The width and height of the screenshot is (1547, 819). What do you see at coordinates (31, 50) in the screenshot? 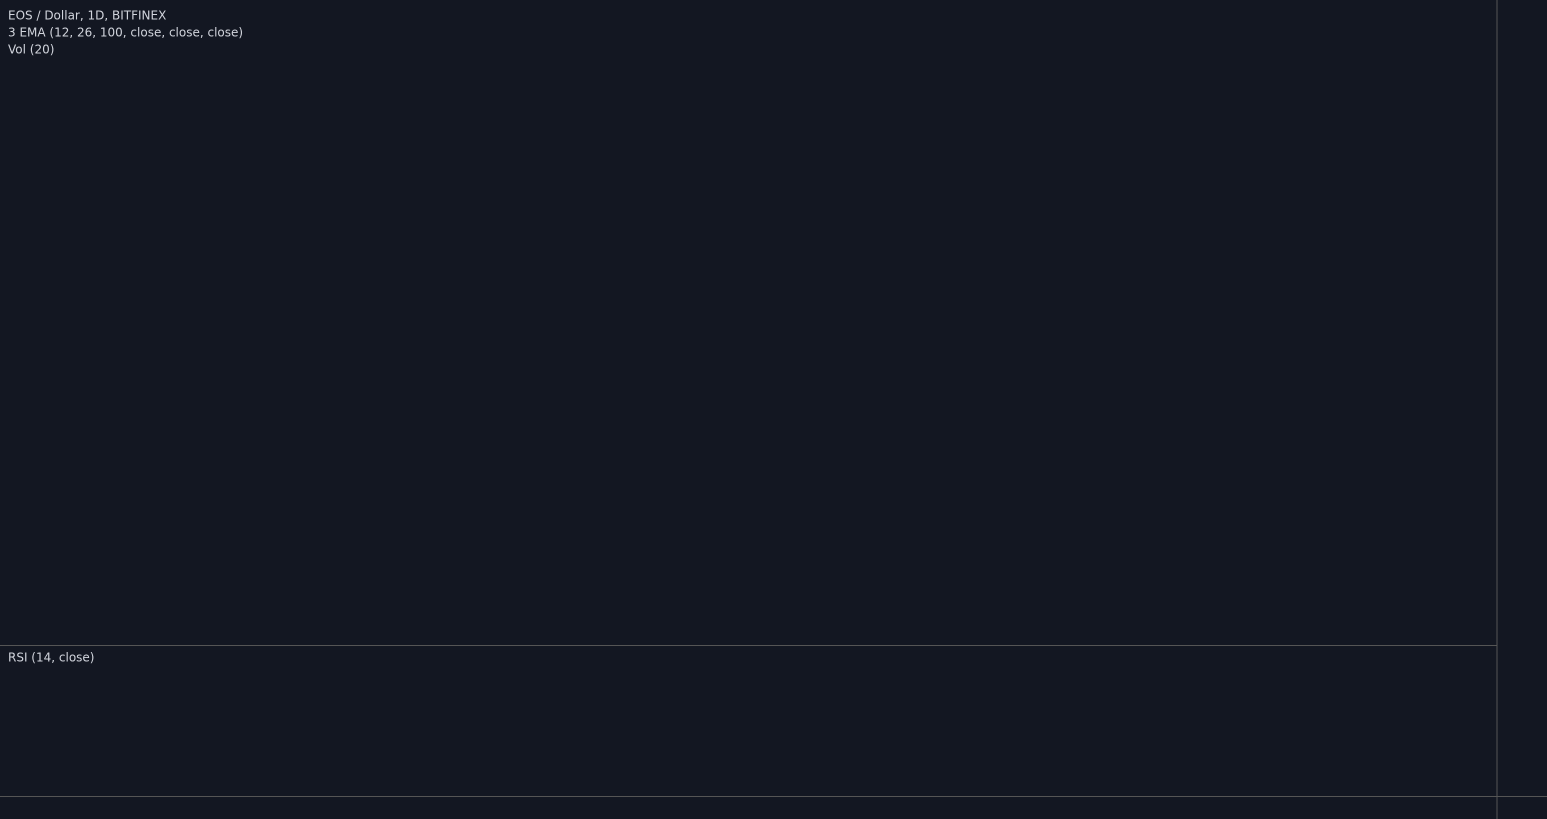
I see `vol-legend: Vol (20)` at bounding box center [31, 50].